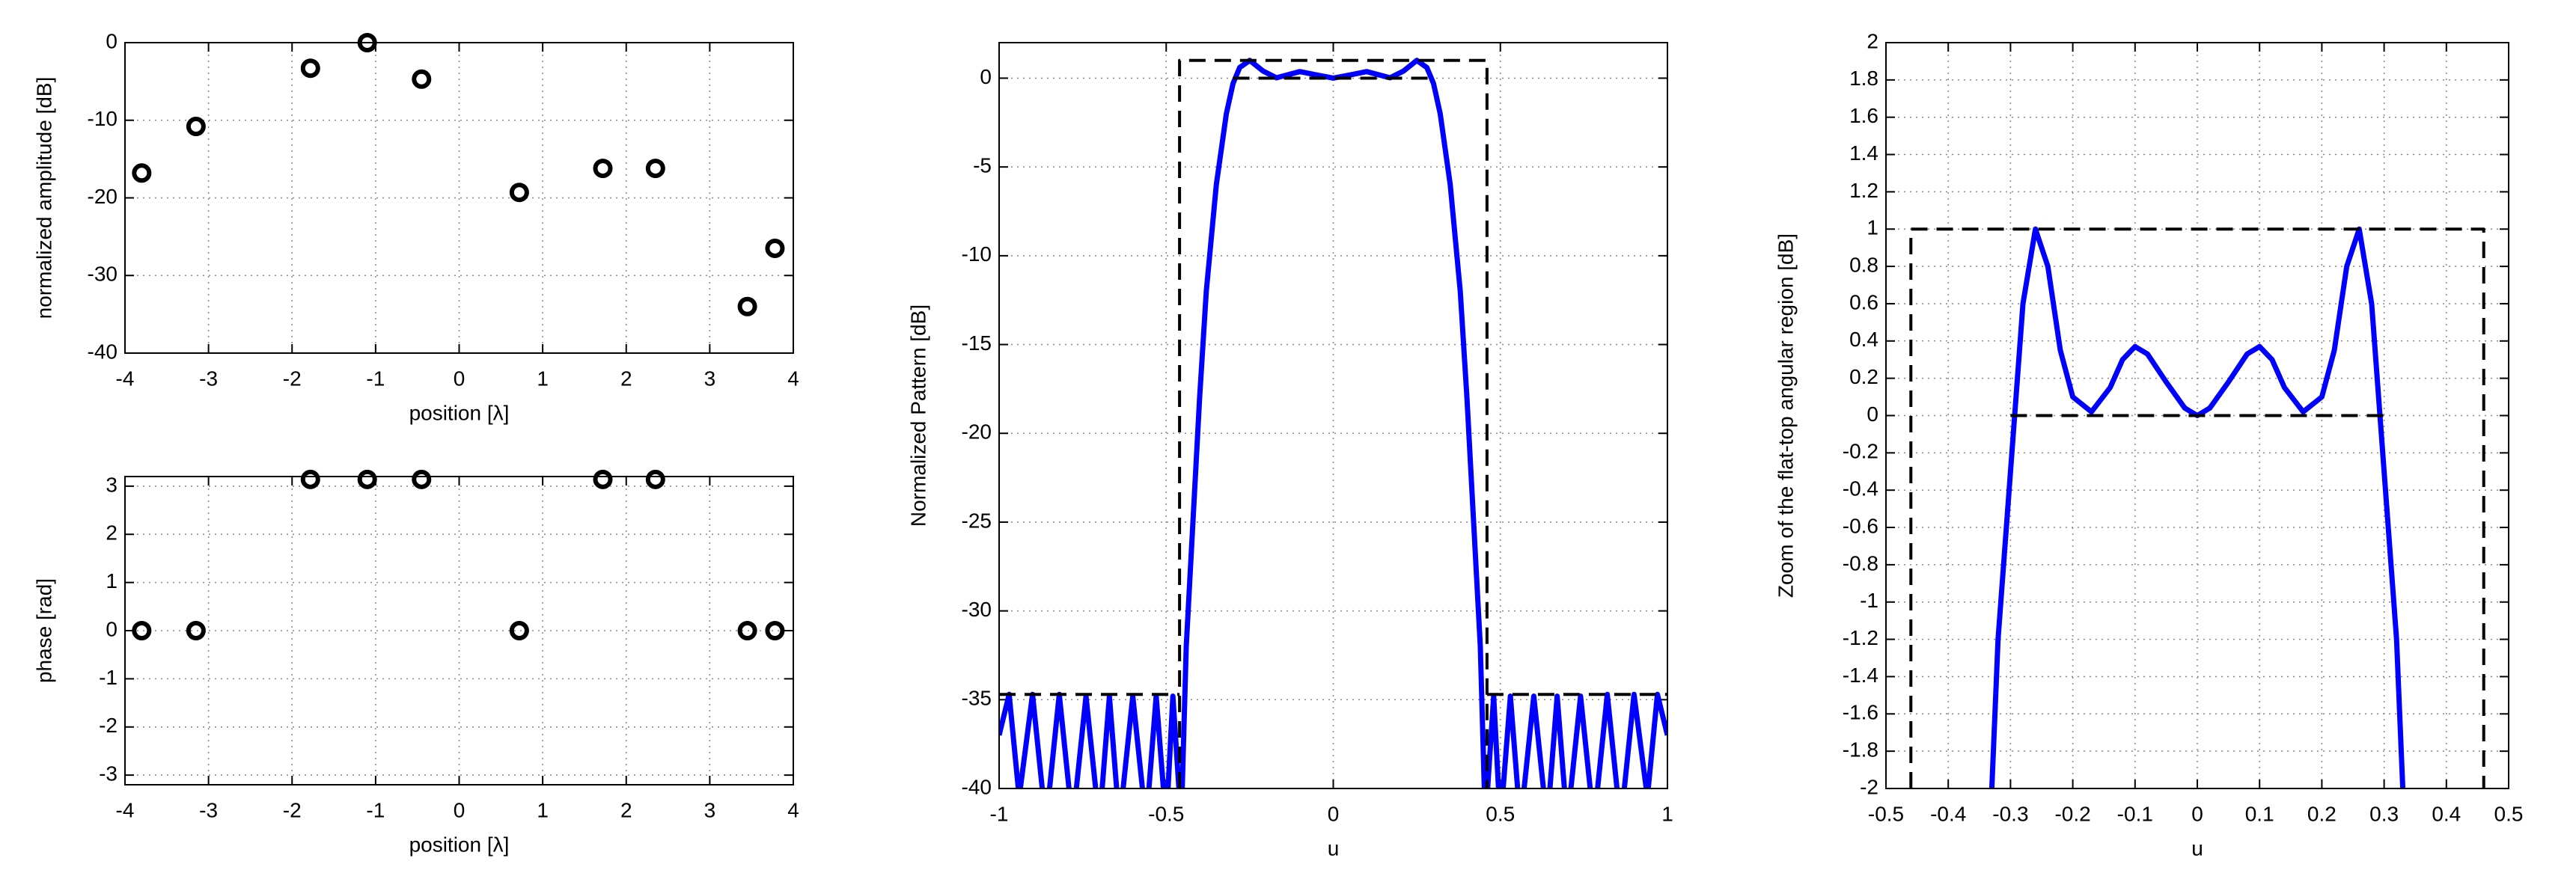 The width and height of the screenshot is (2576, 882). What do you see at coordinates (103, 352) in the screenshot?
I see `y-tick-label: -40` at bounding box center [103, 352].